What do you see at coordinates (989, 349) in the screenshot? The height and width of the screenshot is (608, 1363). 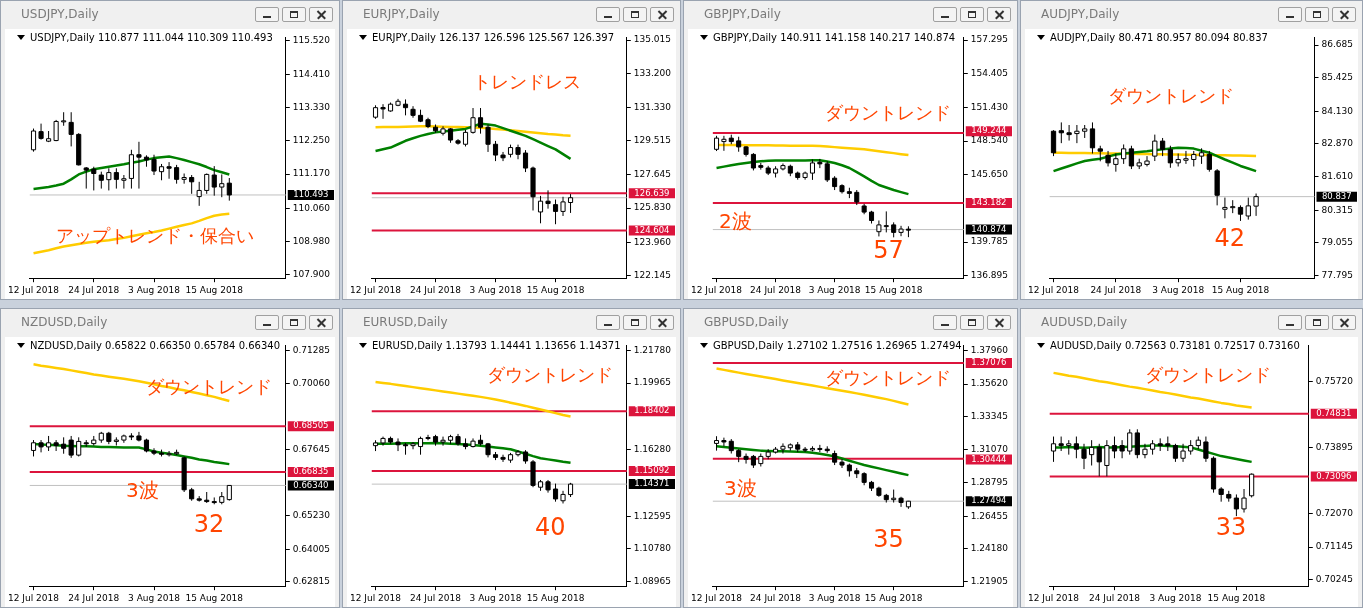 I see `y-tick-label: 1.37960` at bounding box center [989, 349].